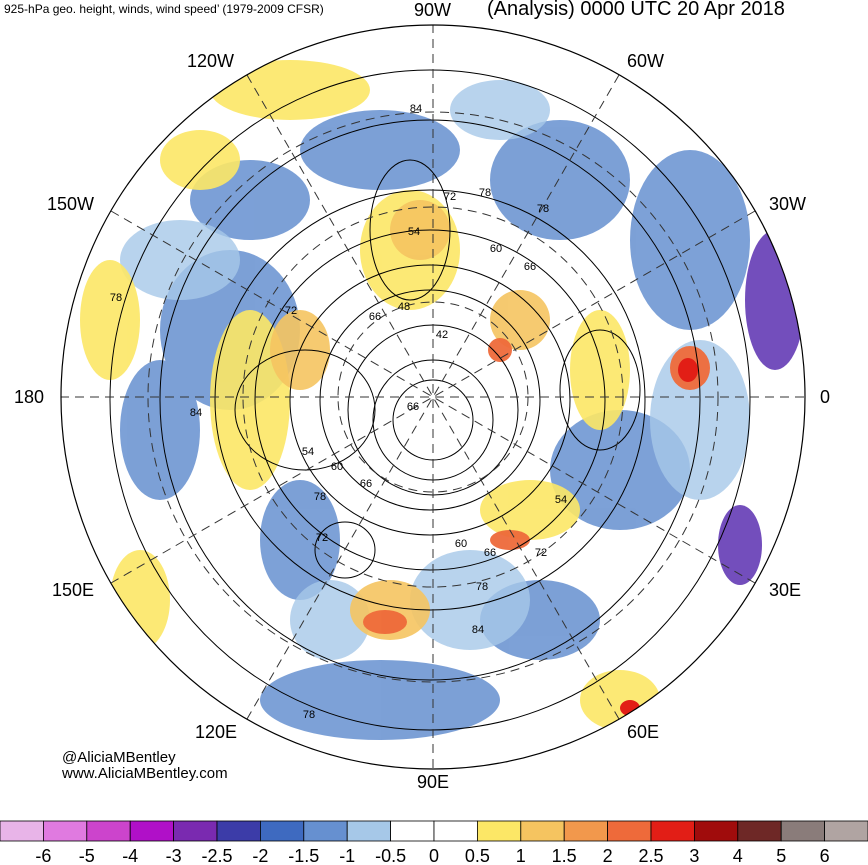 This screenshot has width=868, height=865. Describe the element at coordinates (442, 335) in the screenshot. I see `contour-label: 42` at that location.